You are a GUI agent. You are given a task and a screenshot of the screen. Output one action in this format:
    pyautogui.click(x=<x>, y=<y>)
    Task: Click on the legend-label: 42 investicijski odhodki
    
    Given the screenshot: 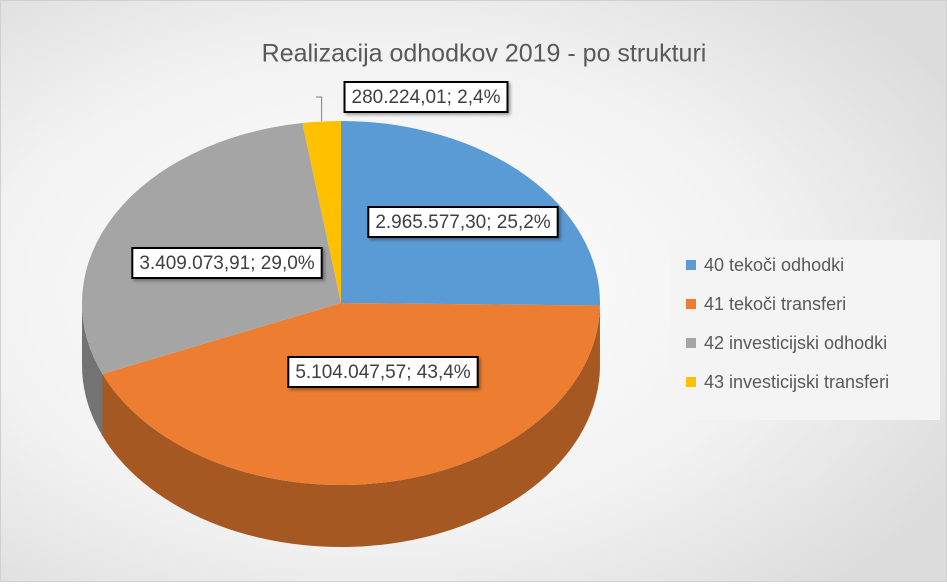 What is the action you would take?
    pyautogui.click(x=795, y=343)
    